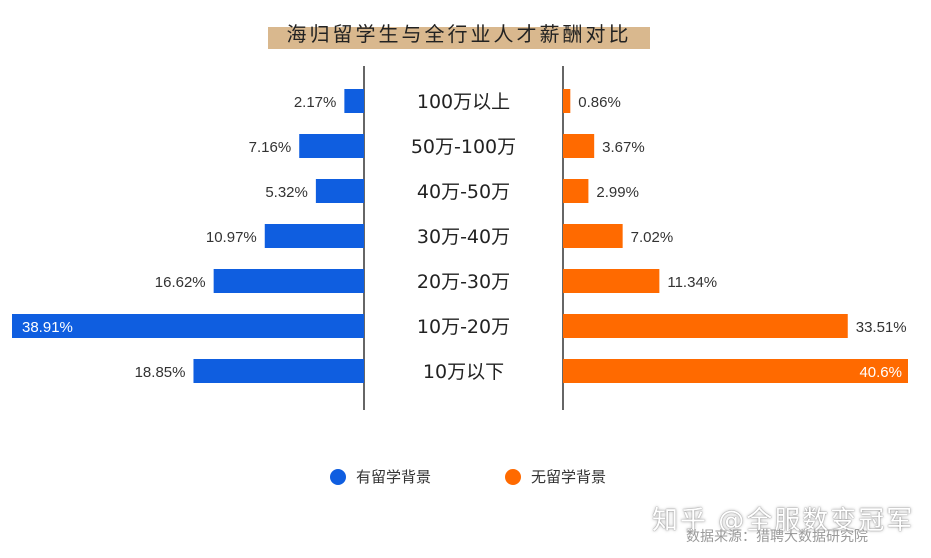 This screenshot has width=931, height=558. I want to click on data-label-with-overseas: 7.16%, so click(270, 147).